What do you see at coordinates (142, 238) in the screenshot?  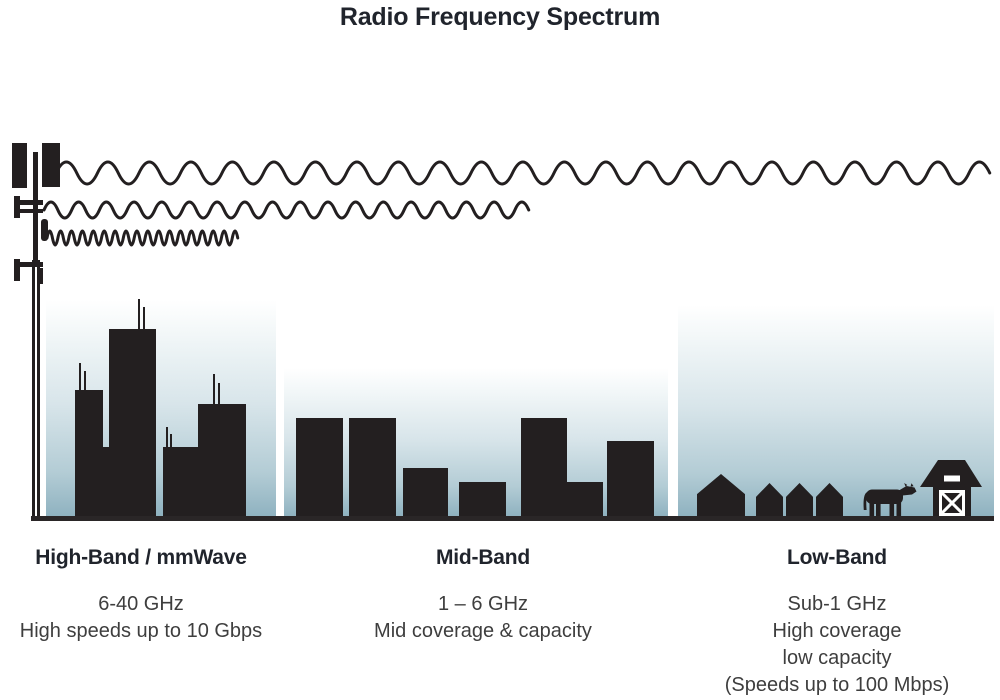 I see `short-wavelength-wave-icon` at bounding box center [142, 238].